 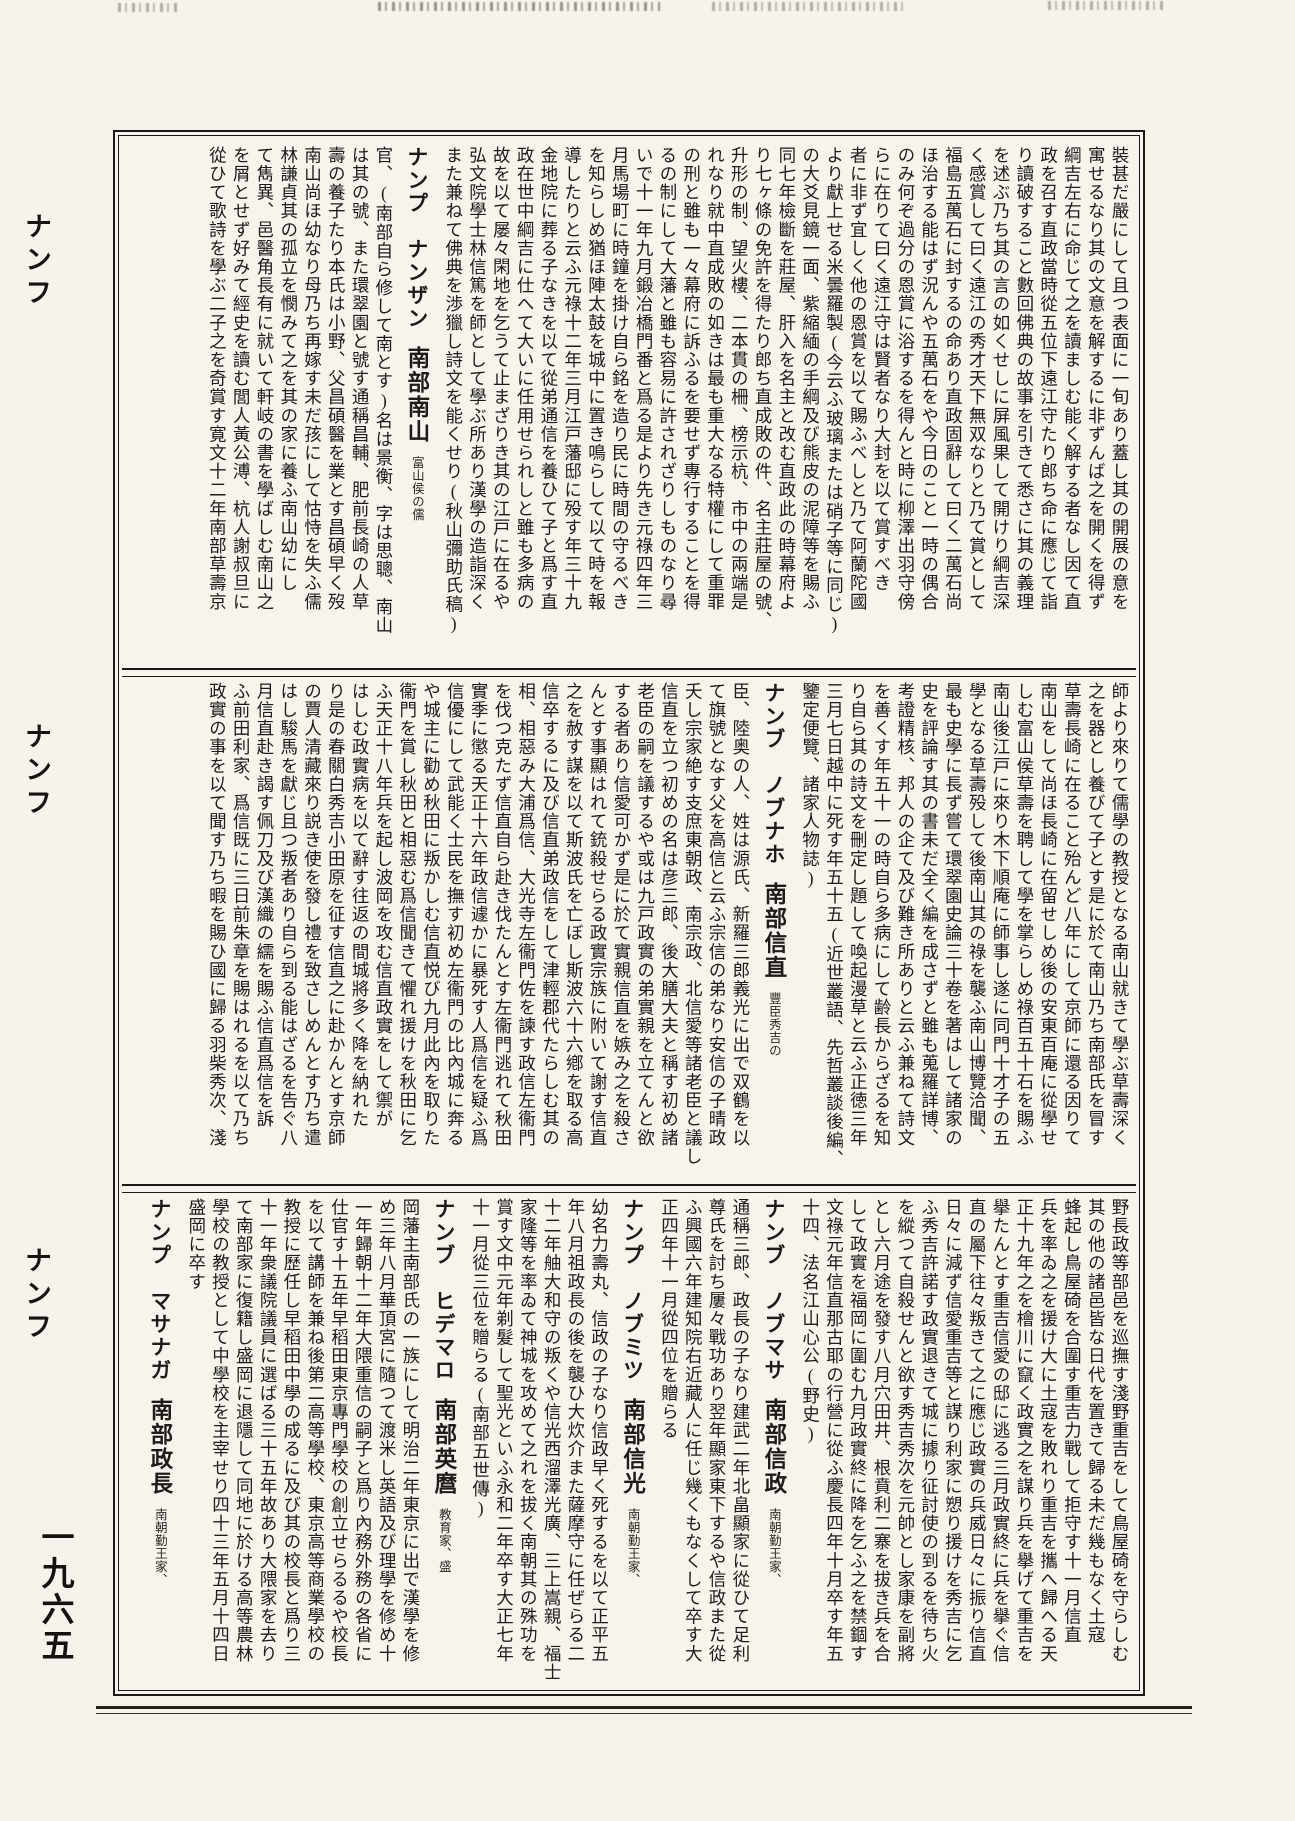 What do you see at coordinates (504, 1430) in the screenshot?
I see `text-column: 賞す文中元年剃髮して聖光といふ永和二年卒す大正七年` at bounding box center [504, 1430].